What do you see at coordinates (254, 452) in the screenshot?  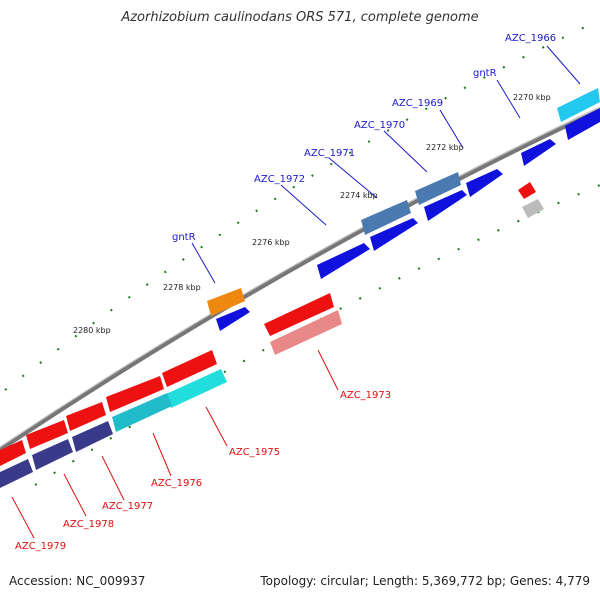 I see `gene-label: AZC_1975` at bounding box center [254, 452].